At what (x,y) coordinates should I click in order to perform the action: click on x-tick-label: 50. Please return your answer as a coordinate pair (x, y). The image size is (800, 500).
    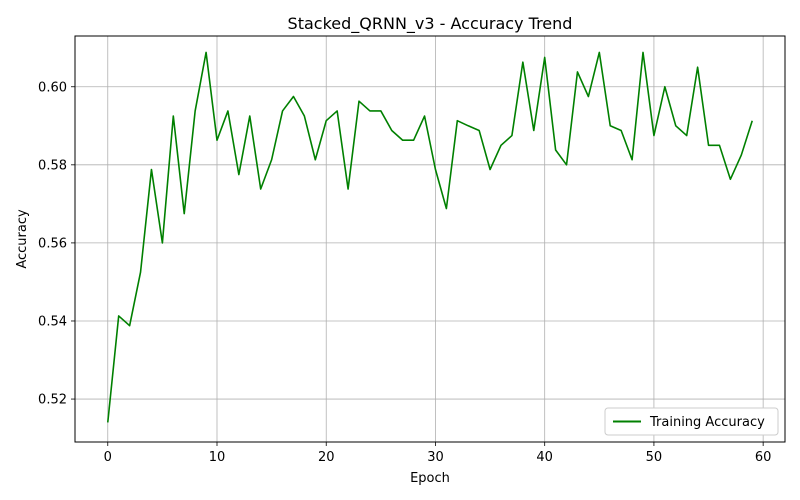
    Looking at the image, I should click on (654, 457).